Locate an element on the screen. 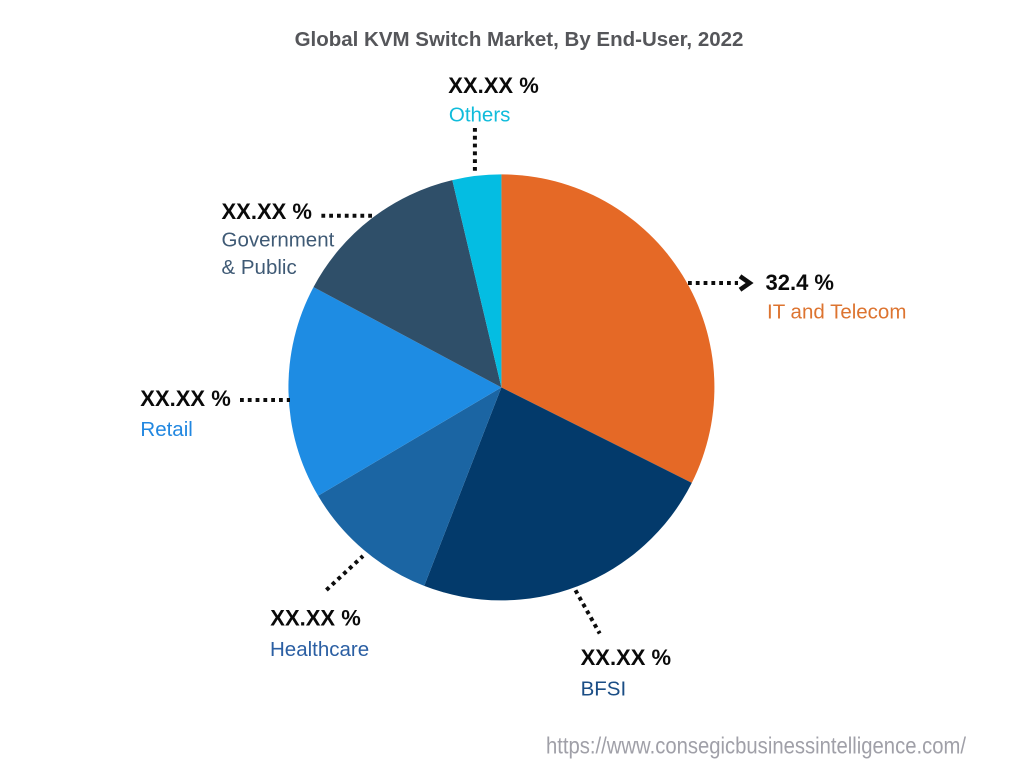 This screenshot has width=1024, height=768. svg-text: Others is located at coordinates (480, 115).